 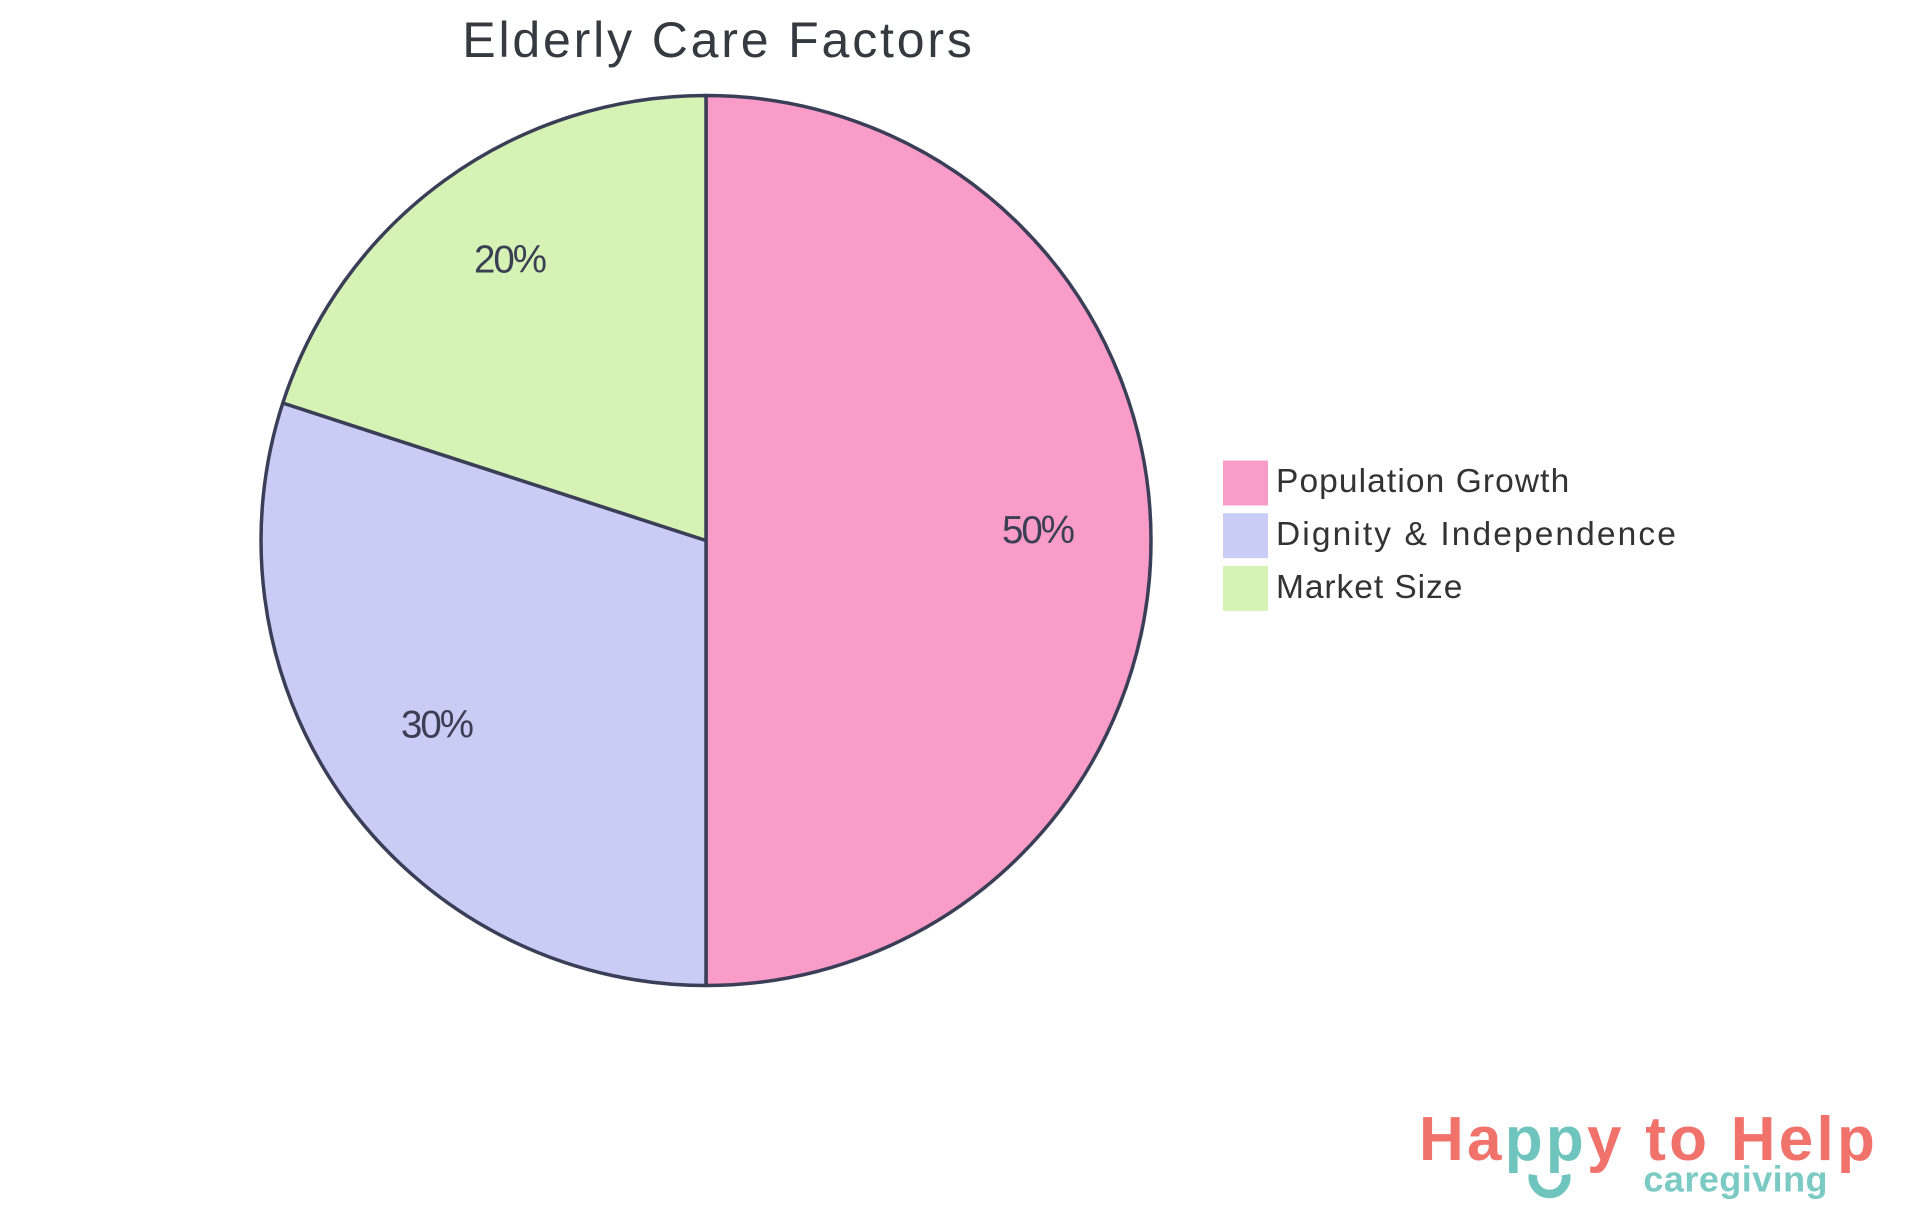 I want to click on svg-text: 30%, so click(x=437, y=724).